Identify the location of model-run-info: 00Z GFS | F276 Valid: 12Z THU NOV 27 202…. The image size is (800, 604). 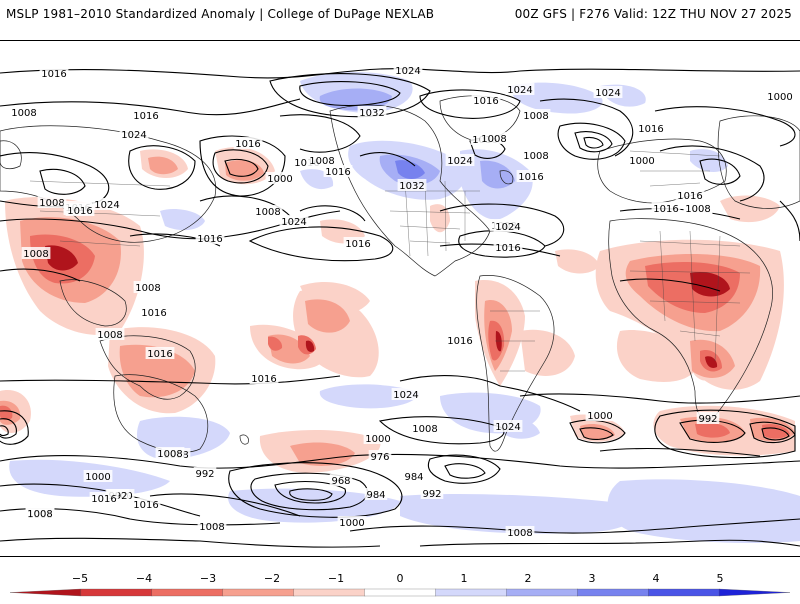
(653, 14).